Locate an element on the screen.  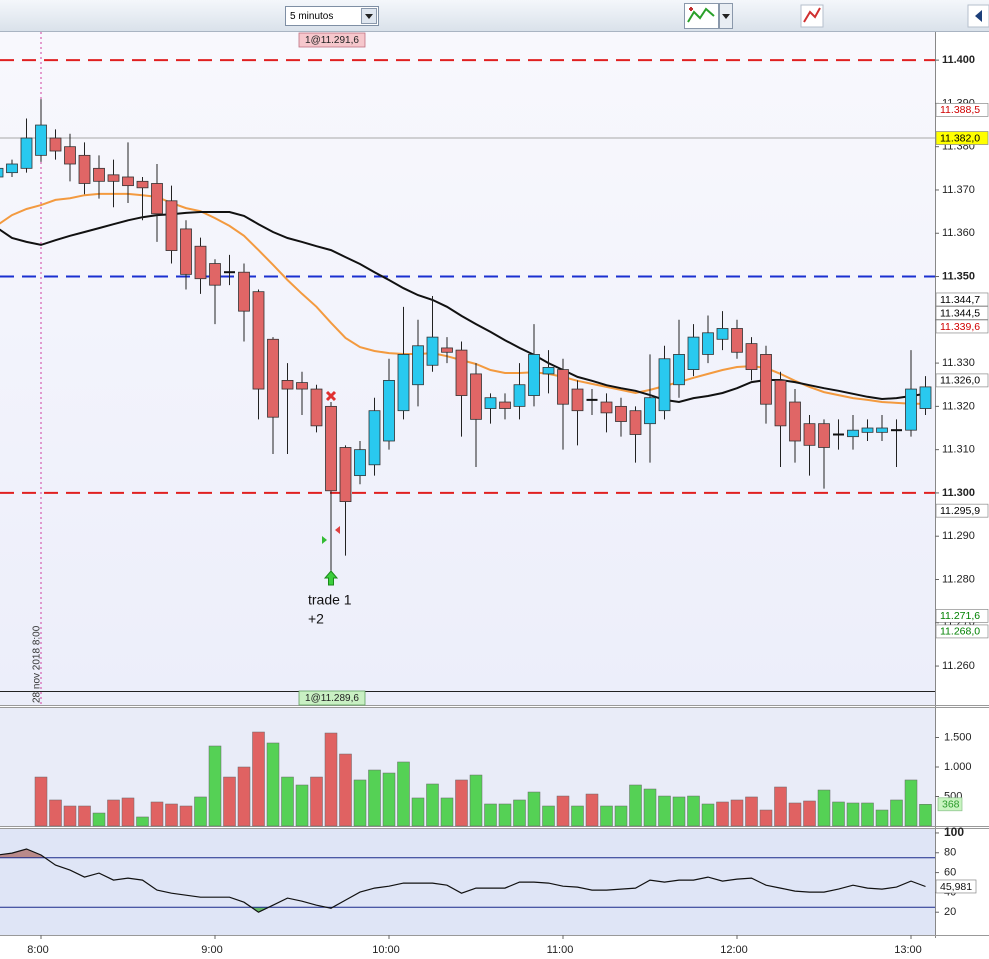
dropdown-text: 5 minutos is located at coordinates (311, 16).